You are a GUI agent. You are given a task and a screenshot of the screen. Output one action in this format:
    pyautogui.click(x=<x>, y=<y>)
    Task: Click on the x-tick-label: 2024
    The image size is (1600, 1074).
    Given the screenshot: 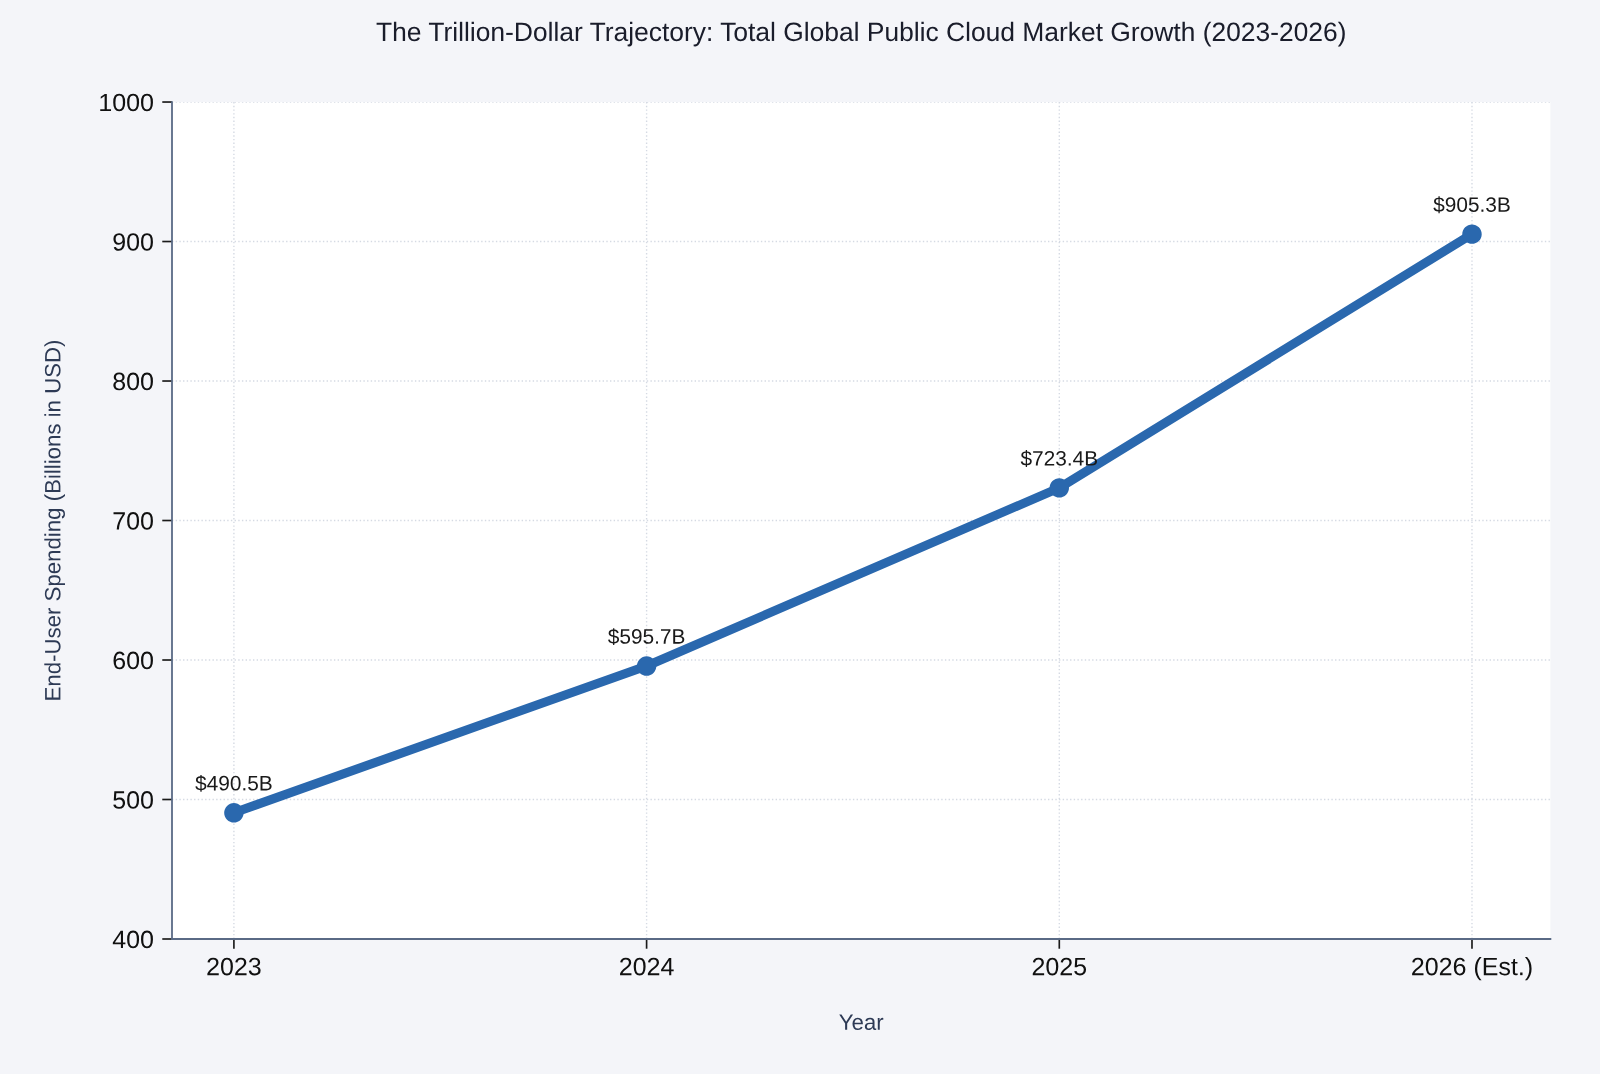 What is the action you would take?
    pyautogui.click(x=647, y=966)
    